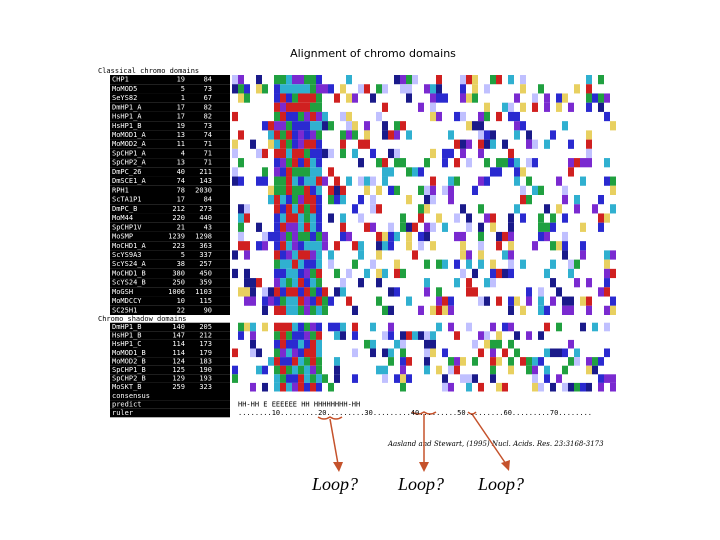 The height and width of the screenshot is (540, 720). Describe the element at coordinates (122, 292) in the screenshot. I see `row-name: MoGSH` at that location.